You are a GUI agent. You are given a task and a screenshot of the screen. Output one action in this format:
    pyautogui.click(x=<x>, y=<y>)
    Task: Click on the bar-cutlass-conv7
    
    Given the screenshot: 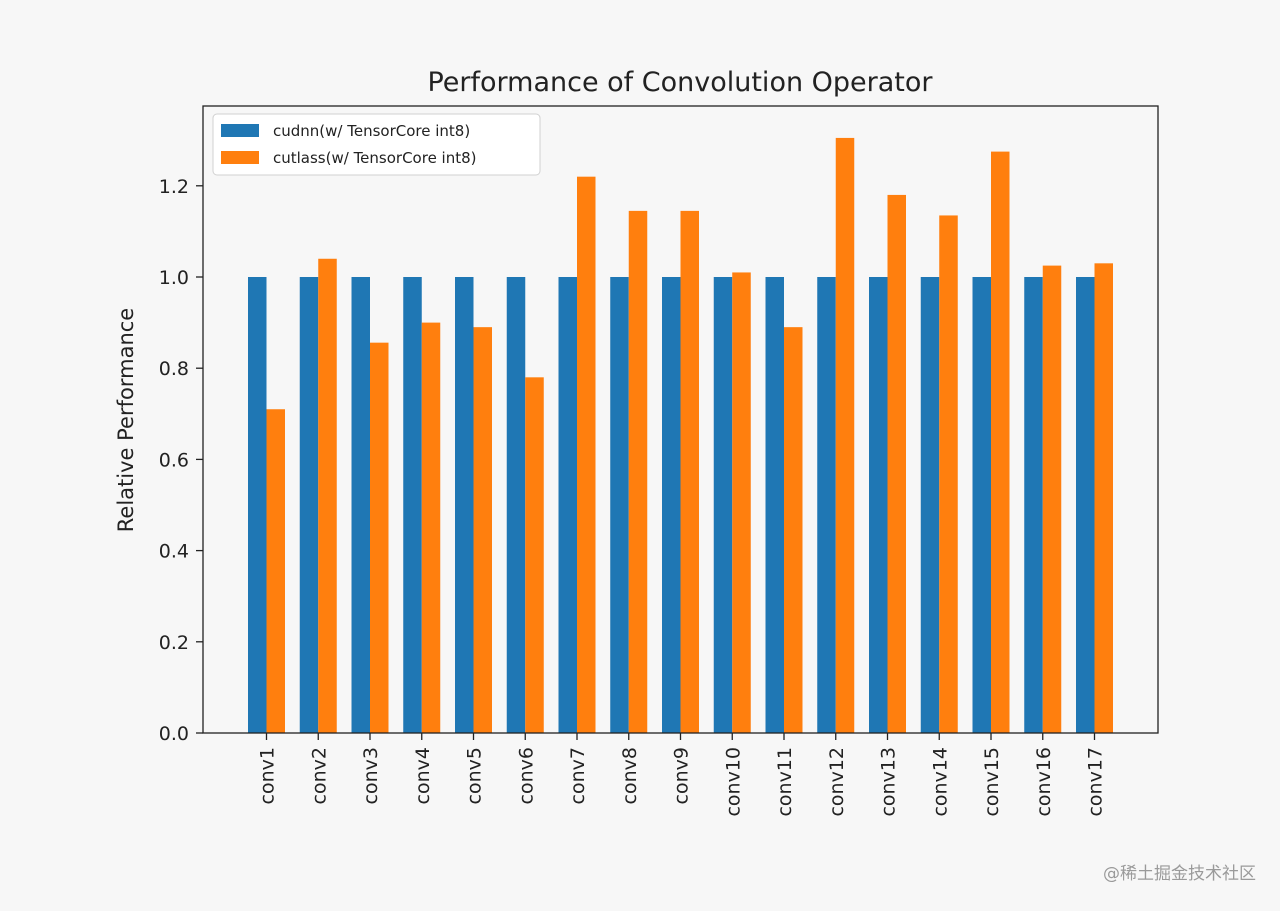 What is the action you would take?
    pyautogui.click(x=586, y=454)
    